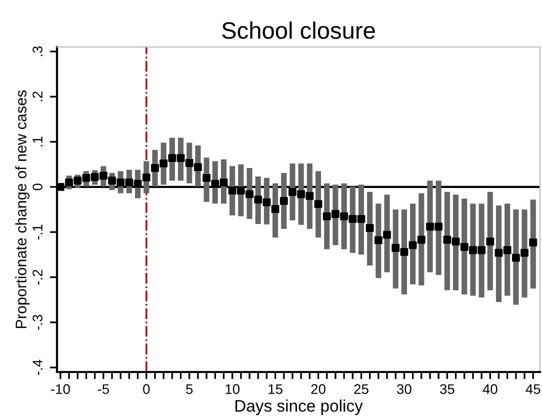 This screenshot has height=419, width=542. I want to click on y-tick-label: 0, so click(37, 187).